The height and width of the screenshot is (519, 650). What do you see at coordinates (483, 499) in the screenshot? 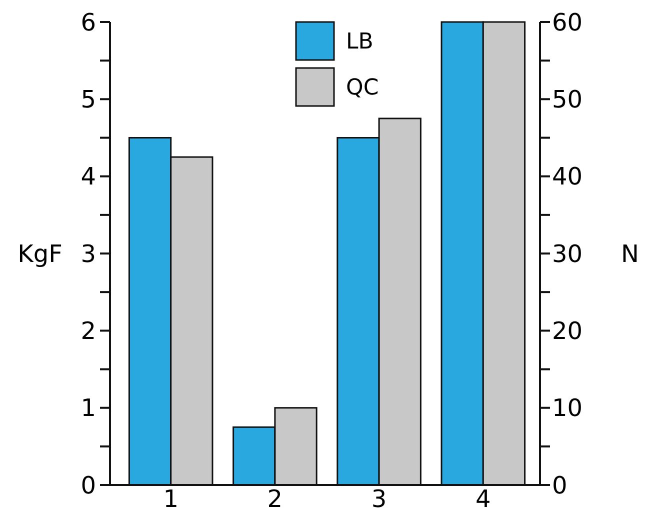
I see `x-tick-label: 4` at bounding box center [483, 499].